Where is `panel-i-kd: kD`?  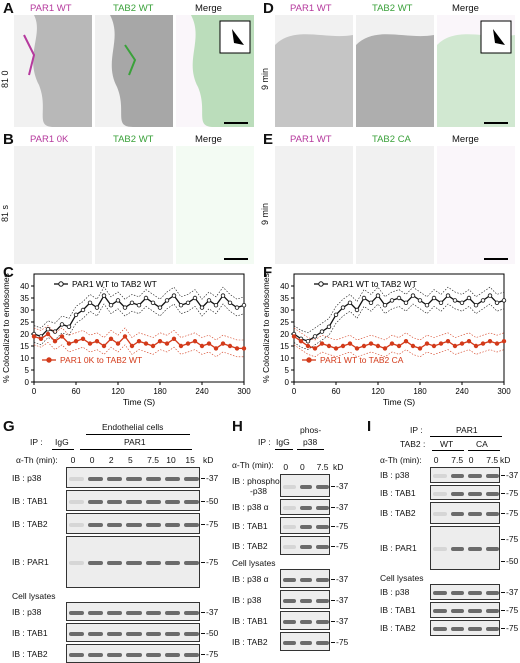 panel-i-kd: kD is located at coordinates (505, 460).